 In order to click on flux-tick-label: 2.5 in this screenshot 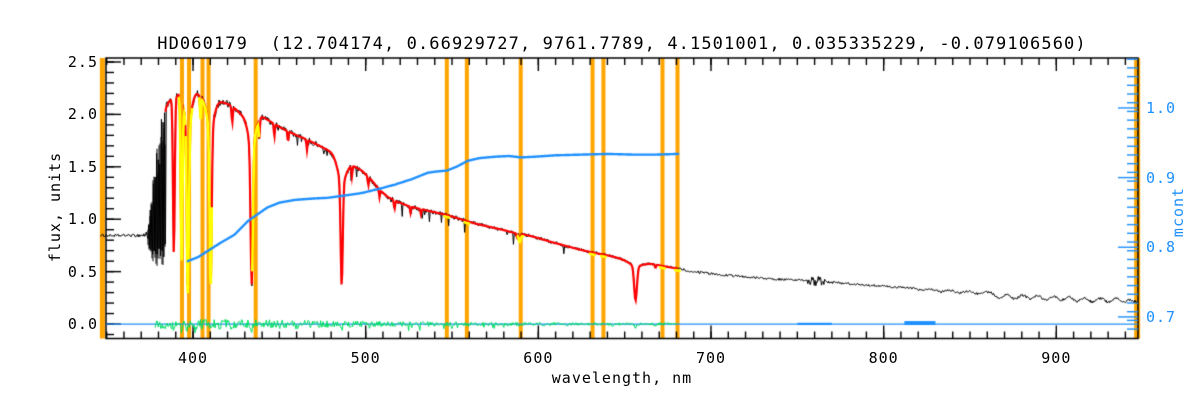, I will do `click(82, 61)`.